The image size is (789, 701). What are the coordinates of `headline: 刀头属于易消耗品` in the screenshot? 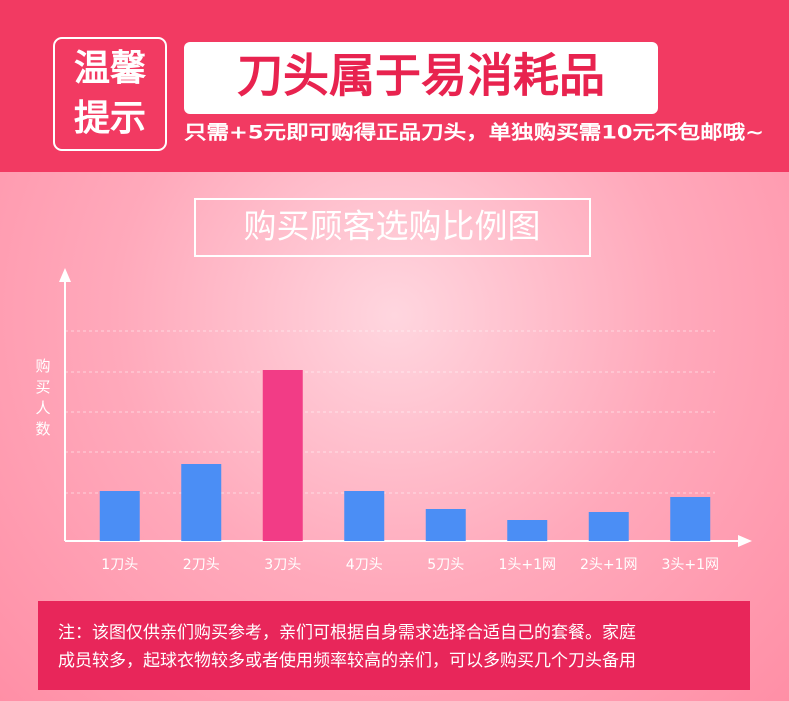 It's located at (421, 76).